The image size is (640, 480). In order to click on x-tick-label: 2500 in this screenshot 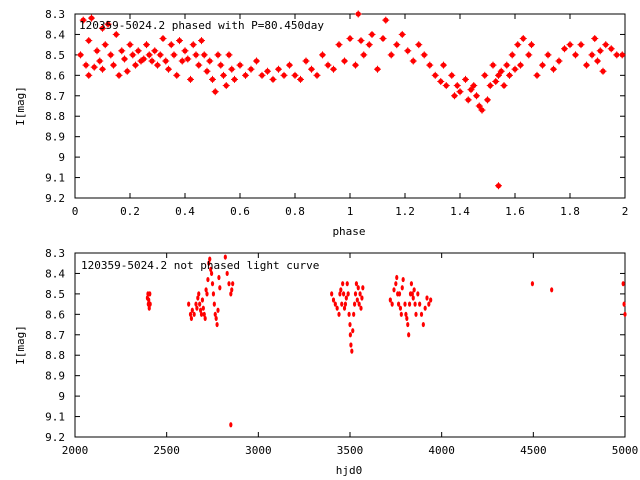, I will do `click(166, 450)`.